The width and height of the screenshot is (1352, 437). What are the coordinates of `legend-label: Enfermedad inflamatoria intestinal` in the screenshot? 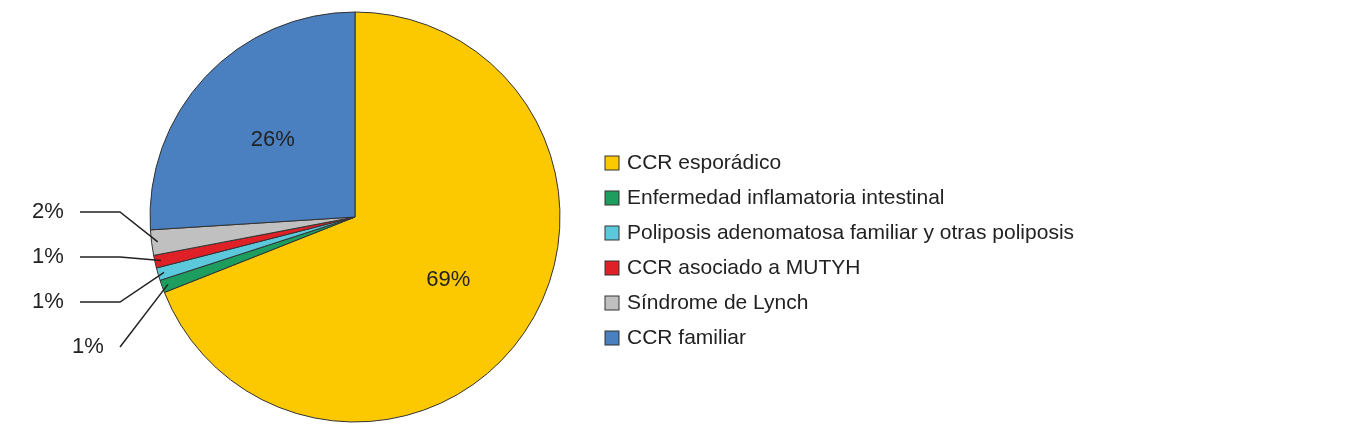 It's located at (786, 196).